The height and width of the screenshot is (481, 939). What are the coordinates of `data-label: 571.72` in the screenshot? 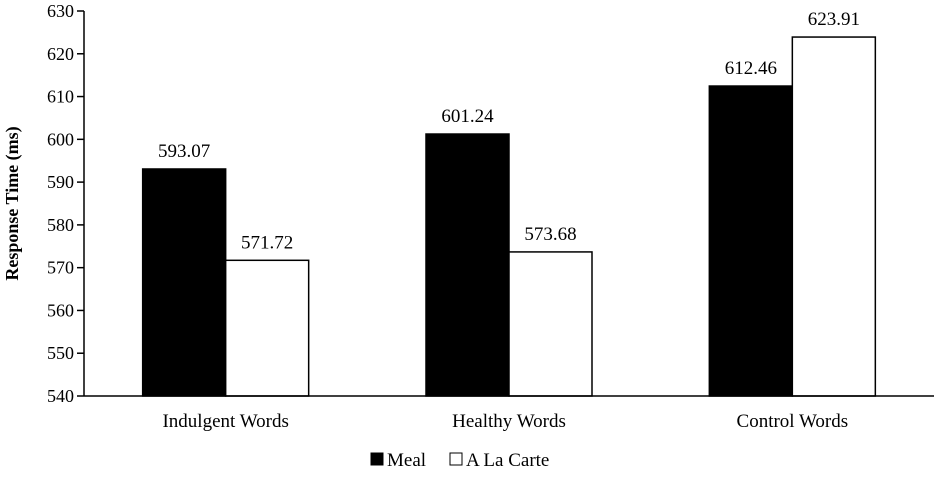 It's located at (267, 242).